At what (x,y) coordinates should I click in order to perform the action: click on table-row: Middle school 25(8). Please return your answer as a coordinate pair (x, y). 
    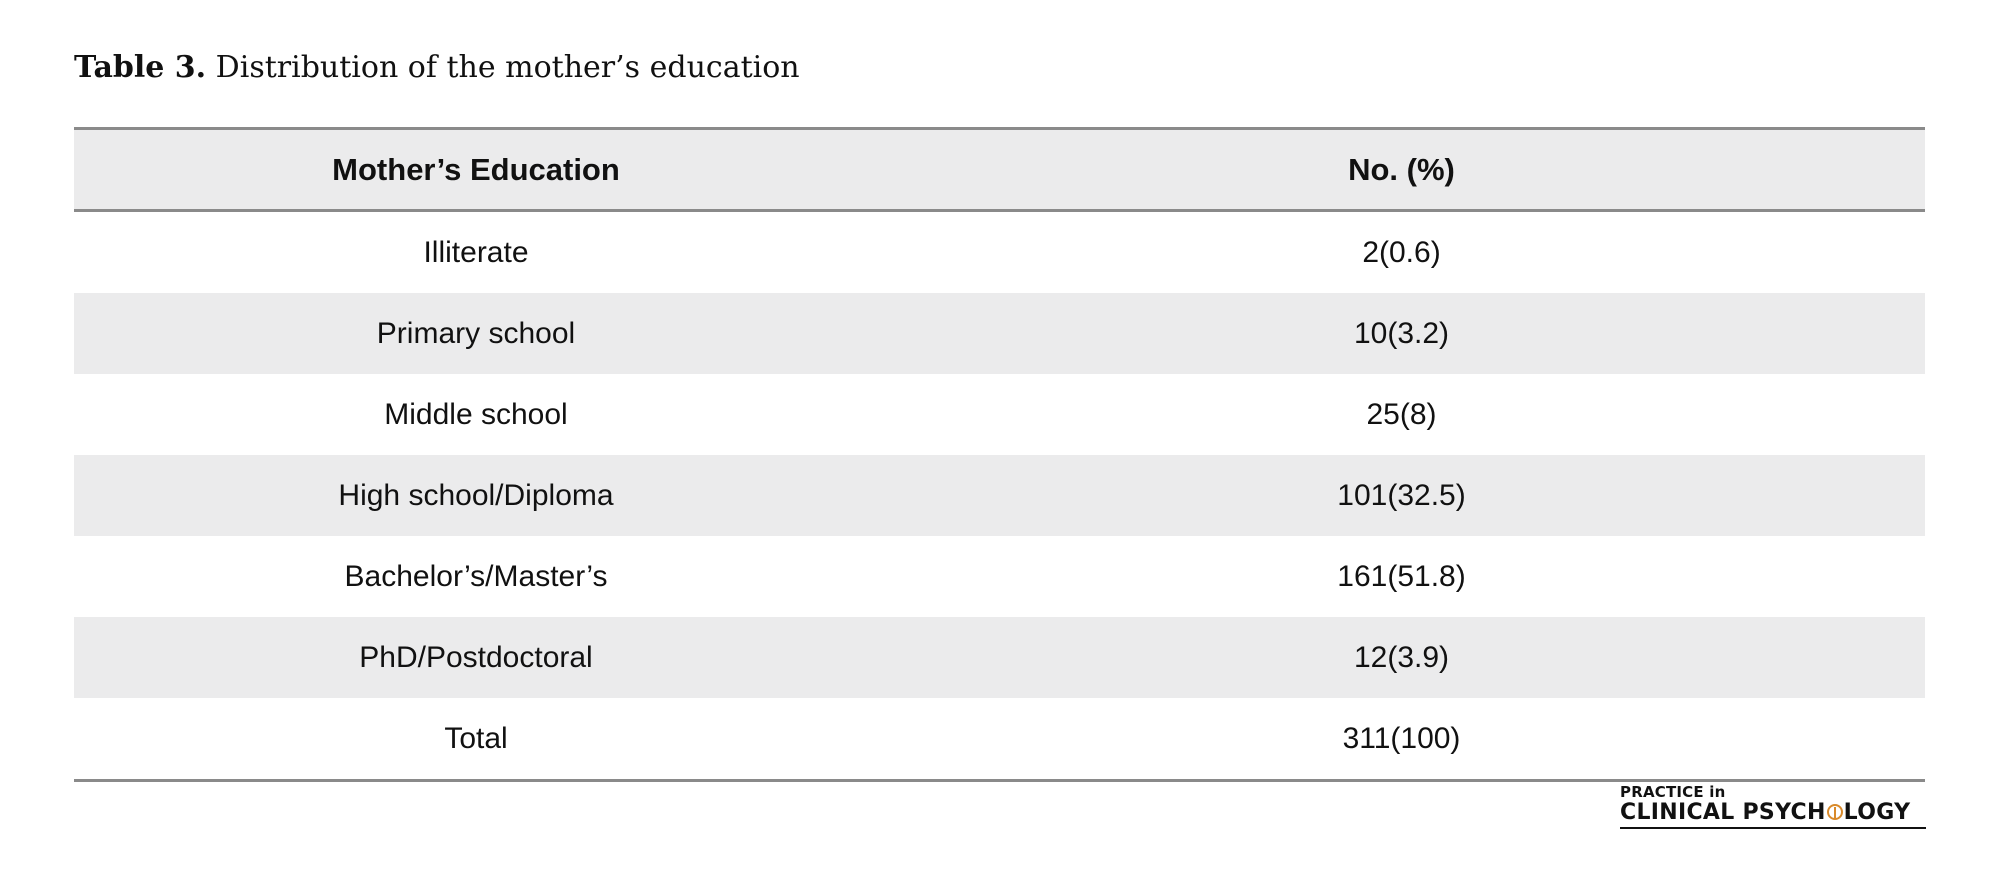
    Looking at the image, I should click on (999, 414).